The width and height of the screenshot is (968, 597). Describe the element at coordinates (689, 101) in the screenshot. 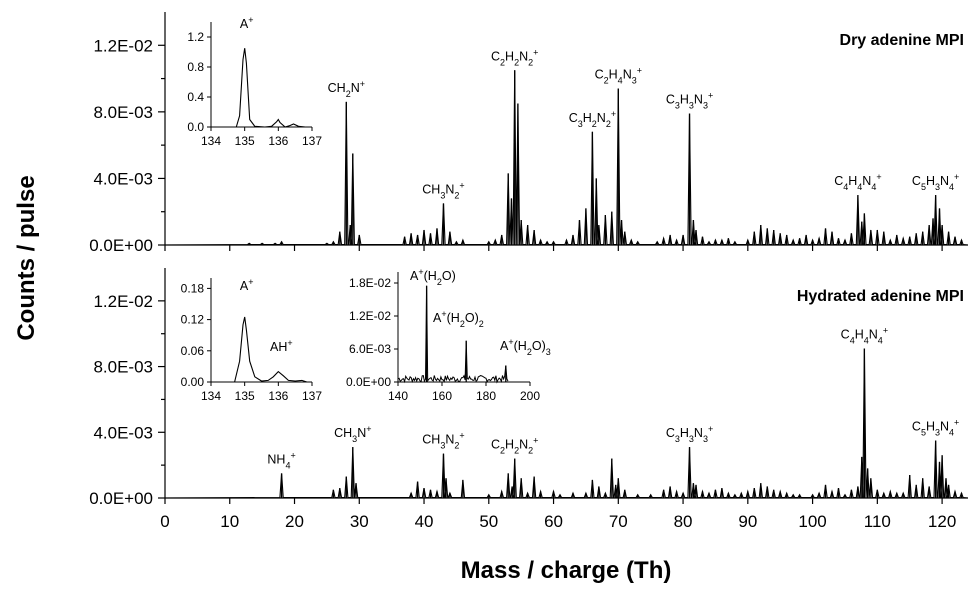

I see `dry-peak-label: C3H3N3+` at that location.